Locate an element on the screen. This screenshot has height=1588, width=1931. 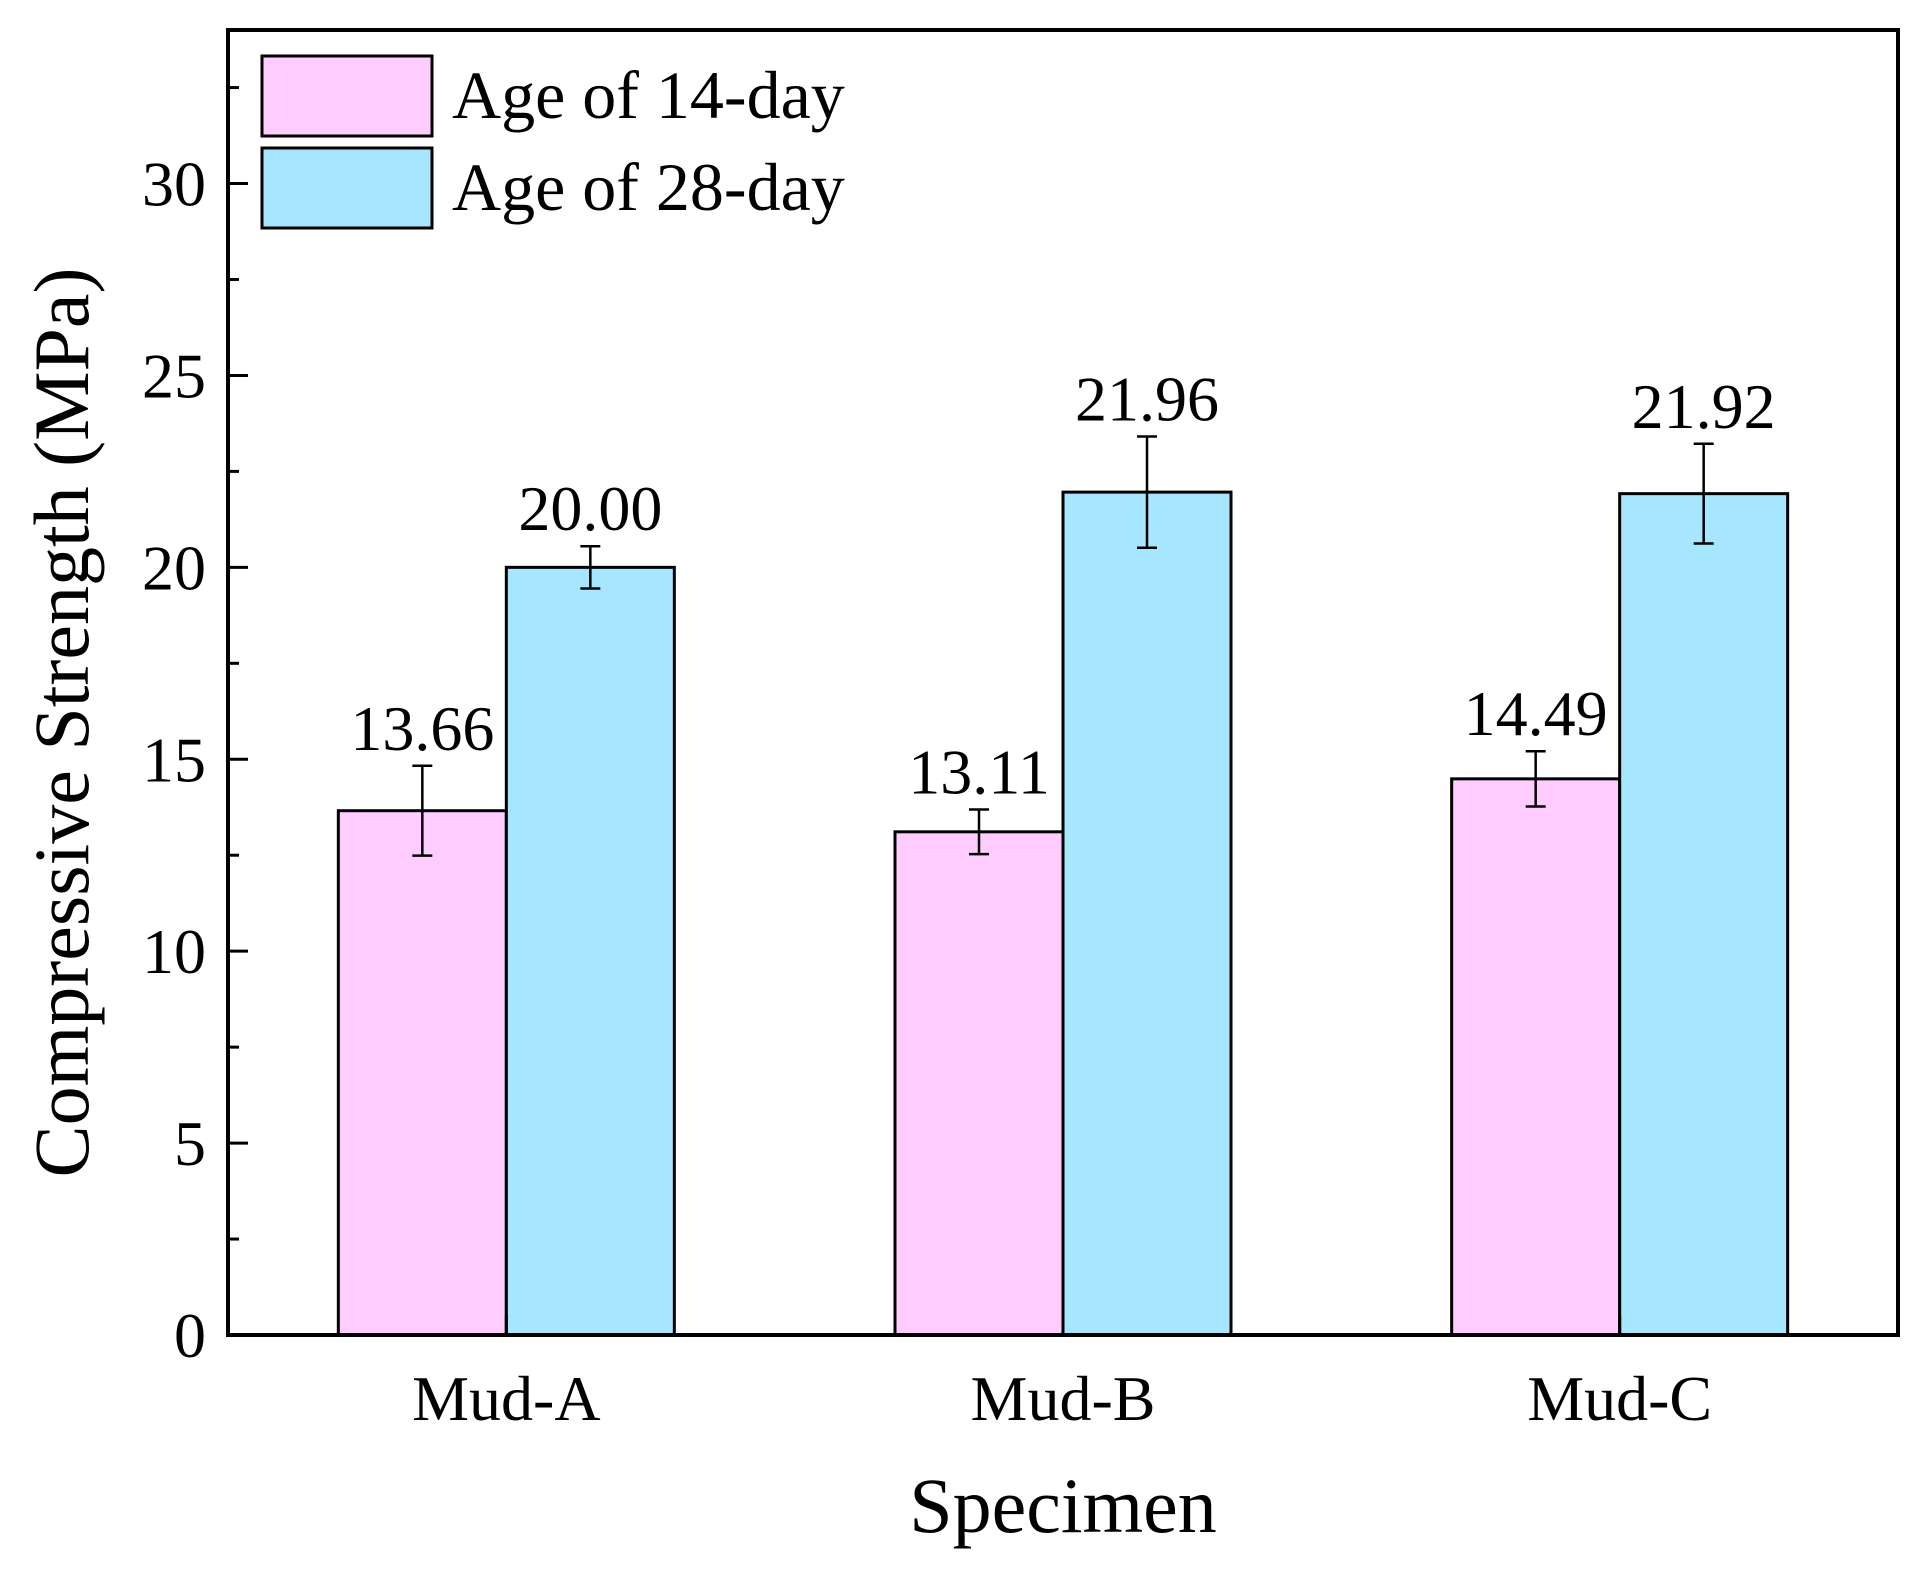
legend-swatch-28-day is located at coordinates (347, 188).